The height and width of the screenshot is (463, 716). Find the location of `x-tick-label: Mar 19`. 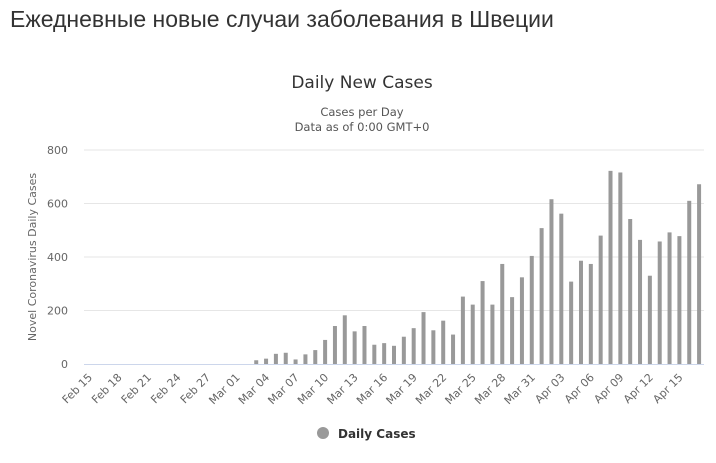

x-tick-label: Mar 19 is located at coordinates (402, 389).